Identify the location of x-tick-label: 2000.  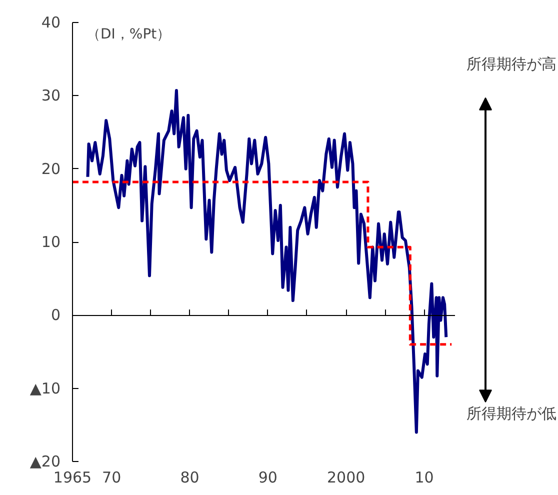
(346, 477).